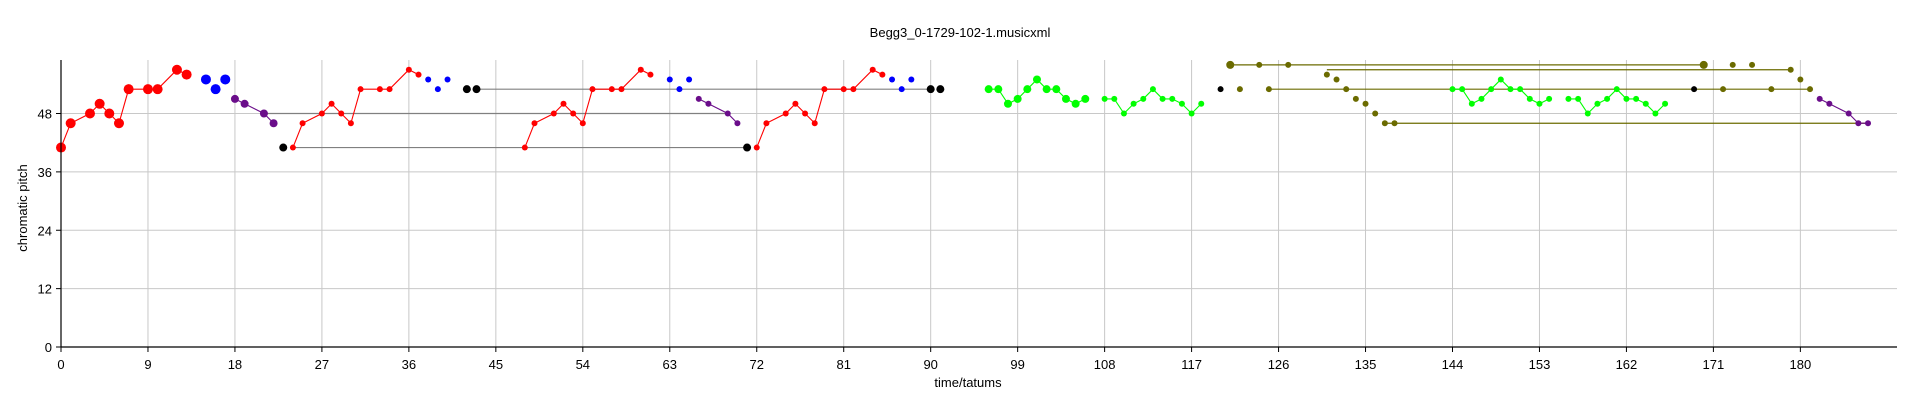  What do you see at coordinates (670, 364) in the screenshot?
I see `x-tick-label: 63` at bounding box center [670, 364].